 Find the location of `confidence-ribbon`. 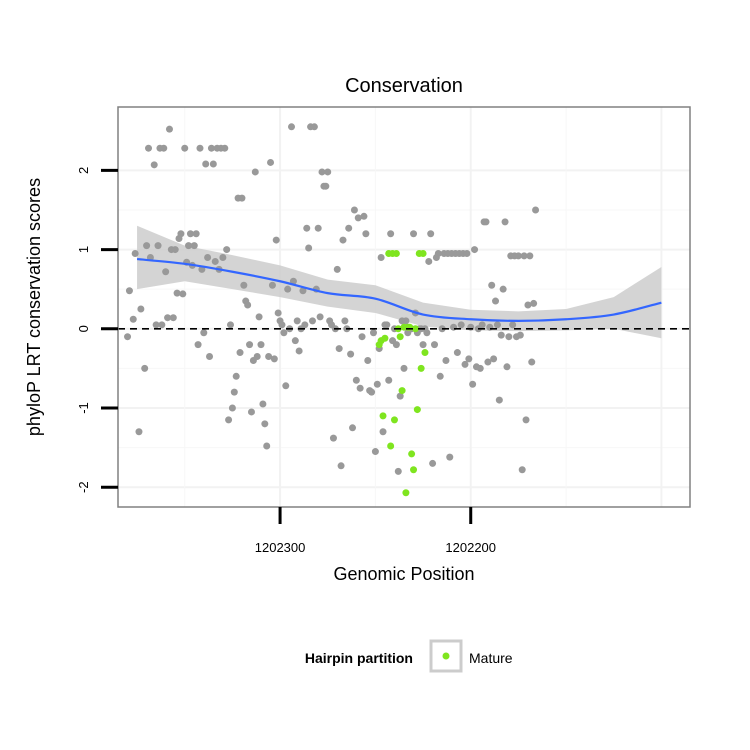

confidence-ribbon is located at coordinates (399, 282).